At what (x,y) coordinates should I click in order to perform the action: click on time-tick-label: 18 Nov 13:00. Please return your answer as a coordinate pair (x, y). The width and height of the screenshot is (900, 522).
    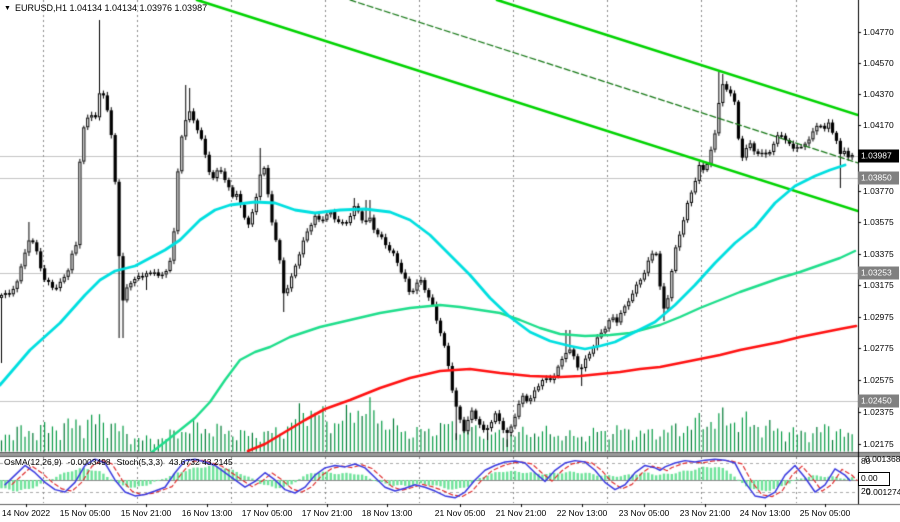
    Looking at the image, I should click on (387, 513).